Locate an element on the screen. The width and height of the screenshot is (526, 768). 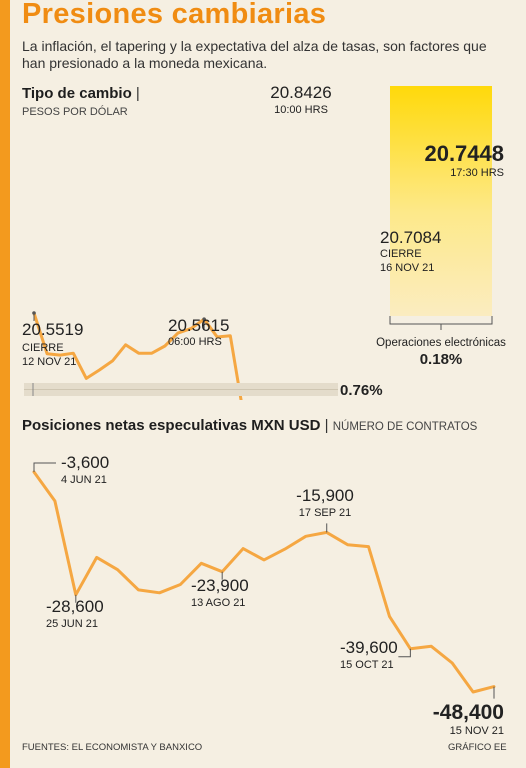
annotation-value-low: -28,600 is located at coordinates (75, 606).